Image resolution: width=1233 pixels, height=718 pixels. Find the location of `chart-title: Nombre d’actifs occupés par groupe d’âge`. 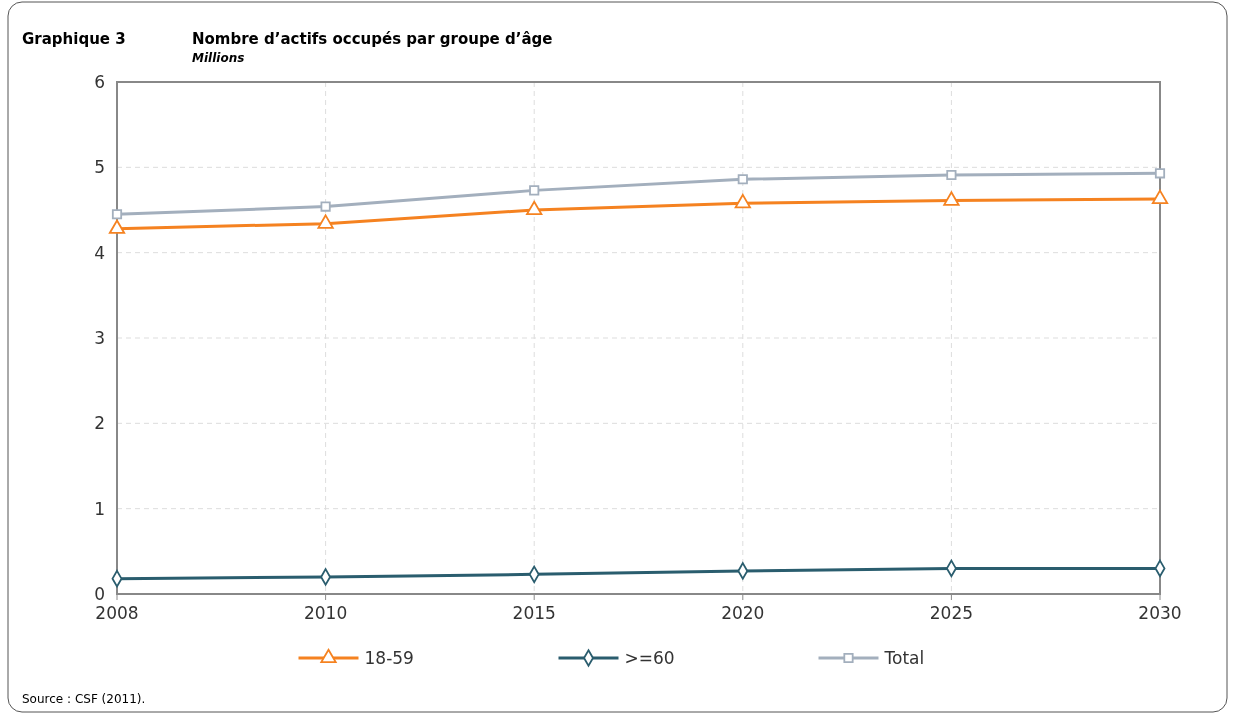

chart-title: Nombre d’actifs occupés par groupe d’âge is located at coordinates (372, 39).